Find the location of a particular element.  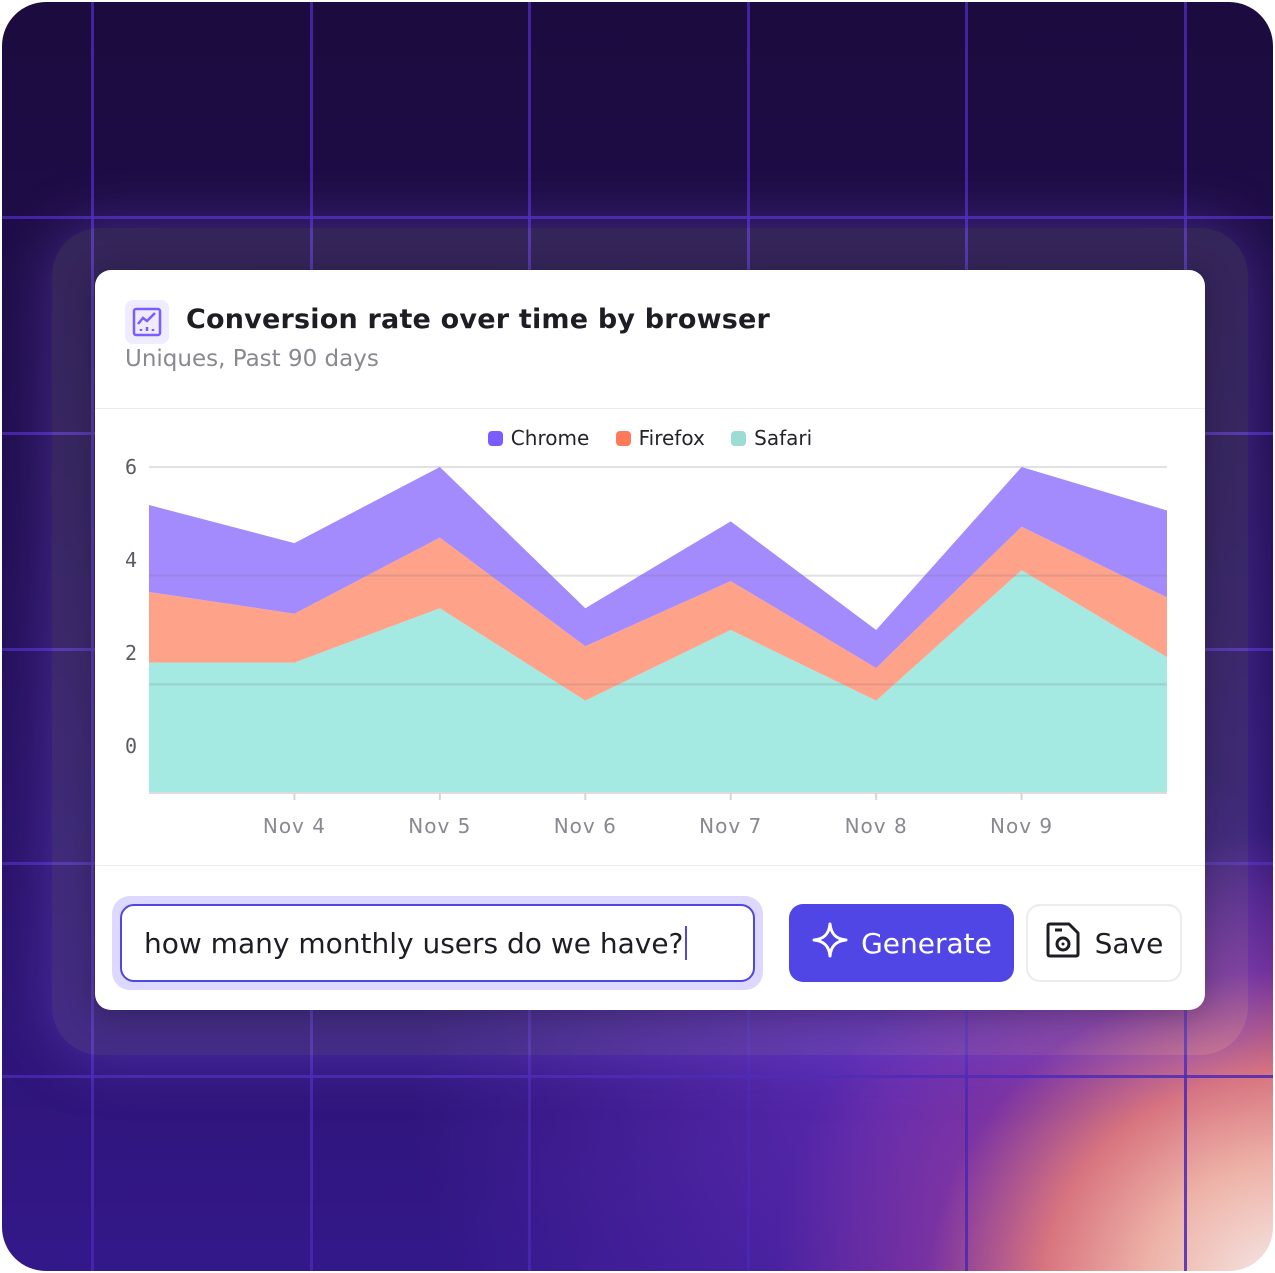

x-tick-label: Nov 5 is located at coordinates (439, 826).